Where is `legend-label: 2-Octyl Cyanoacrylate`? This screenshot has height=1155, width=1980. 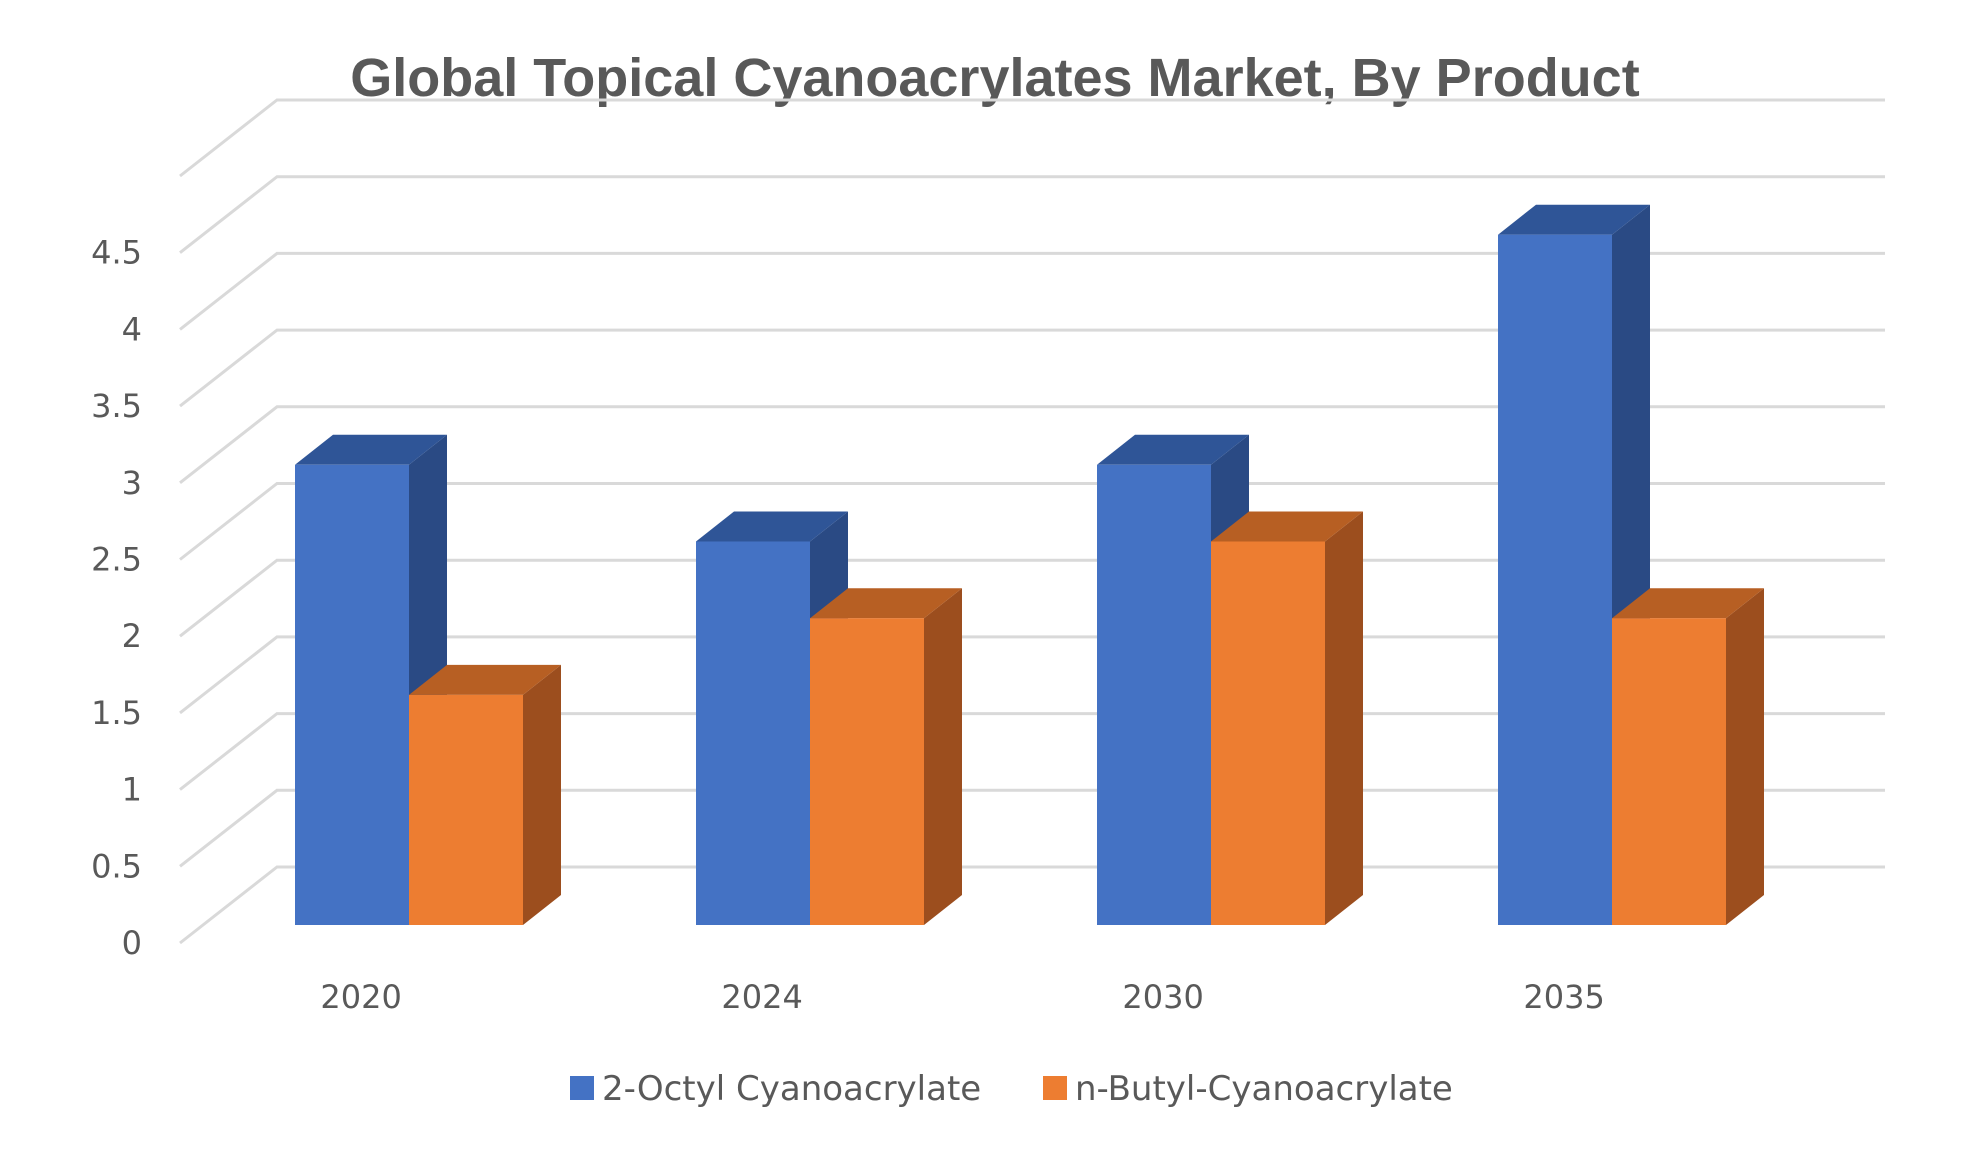
legend-label: 2-Octyl Cyanoacrylate is located at coordinates (791, 1089).